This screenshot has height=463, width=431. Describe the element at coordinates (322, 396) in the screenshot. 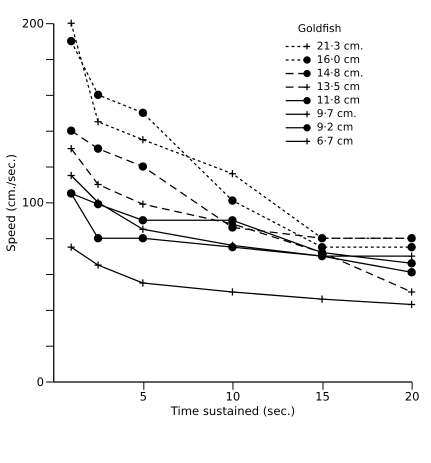

I see `x-tick-label: 15` at that location.